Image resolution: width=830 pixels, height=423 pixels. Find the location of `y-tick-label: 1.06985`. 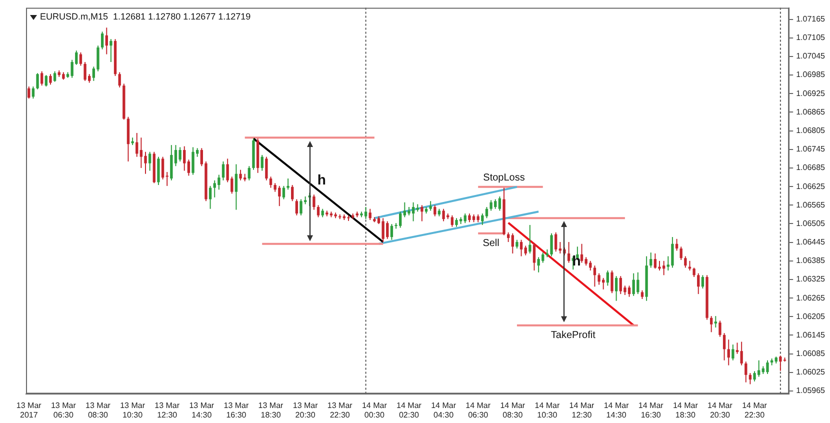

y-tick-label: 1.06985 is located at coordinates (811, 75).